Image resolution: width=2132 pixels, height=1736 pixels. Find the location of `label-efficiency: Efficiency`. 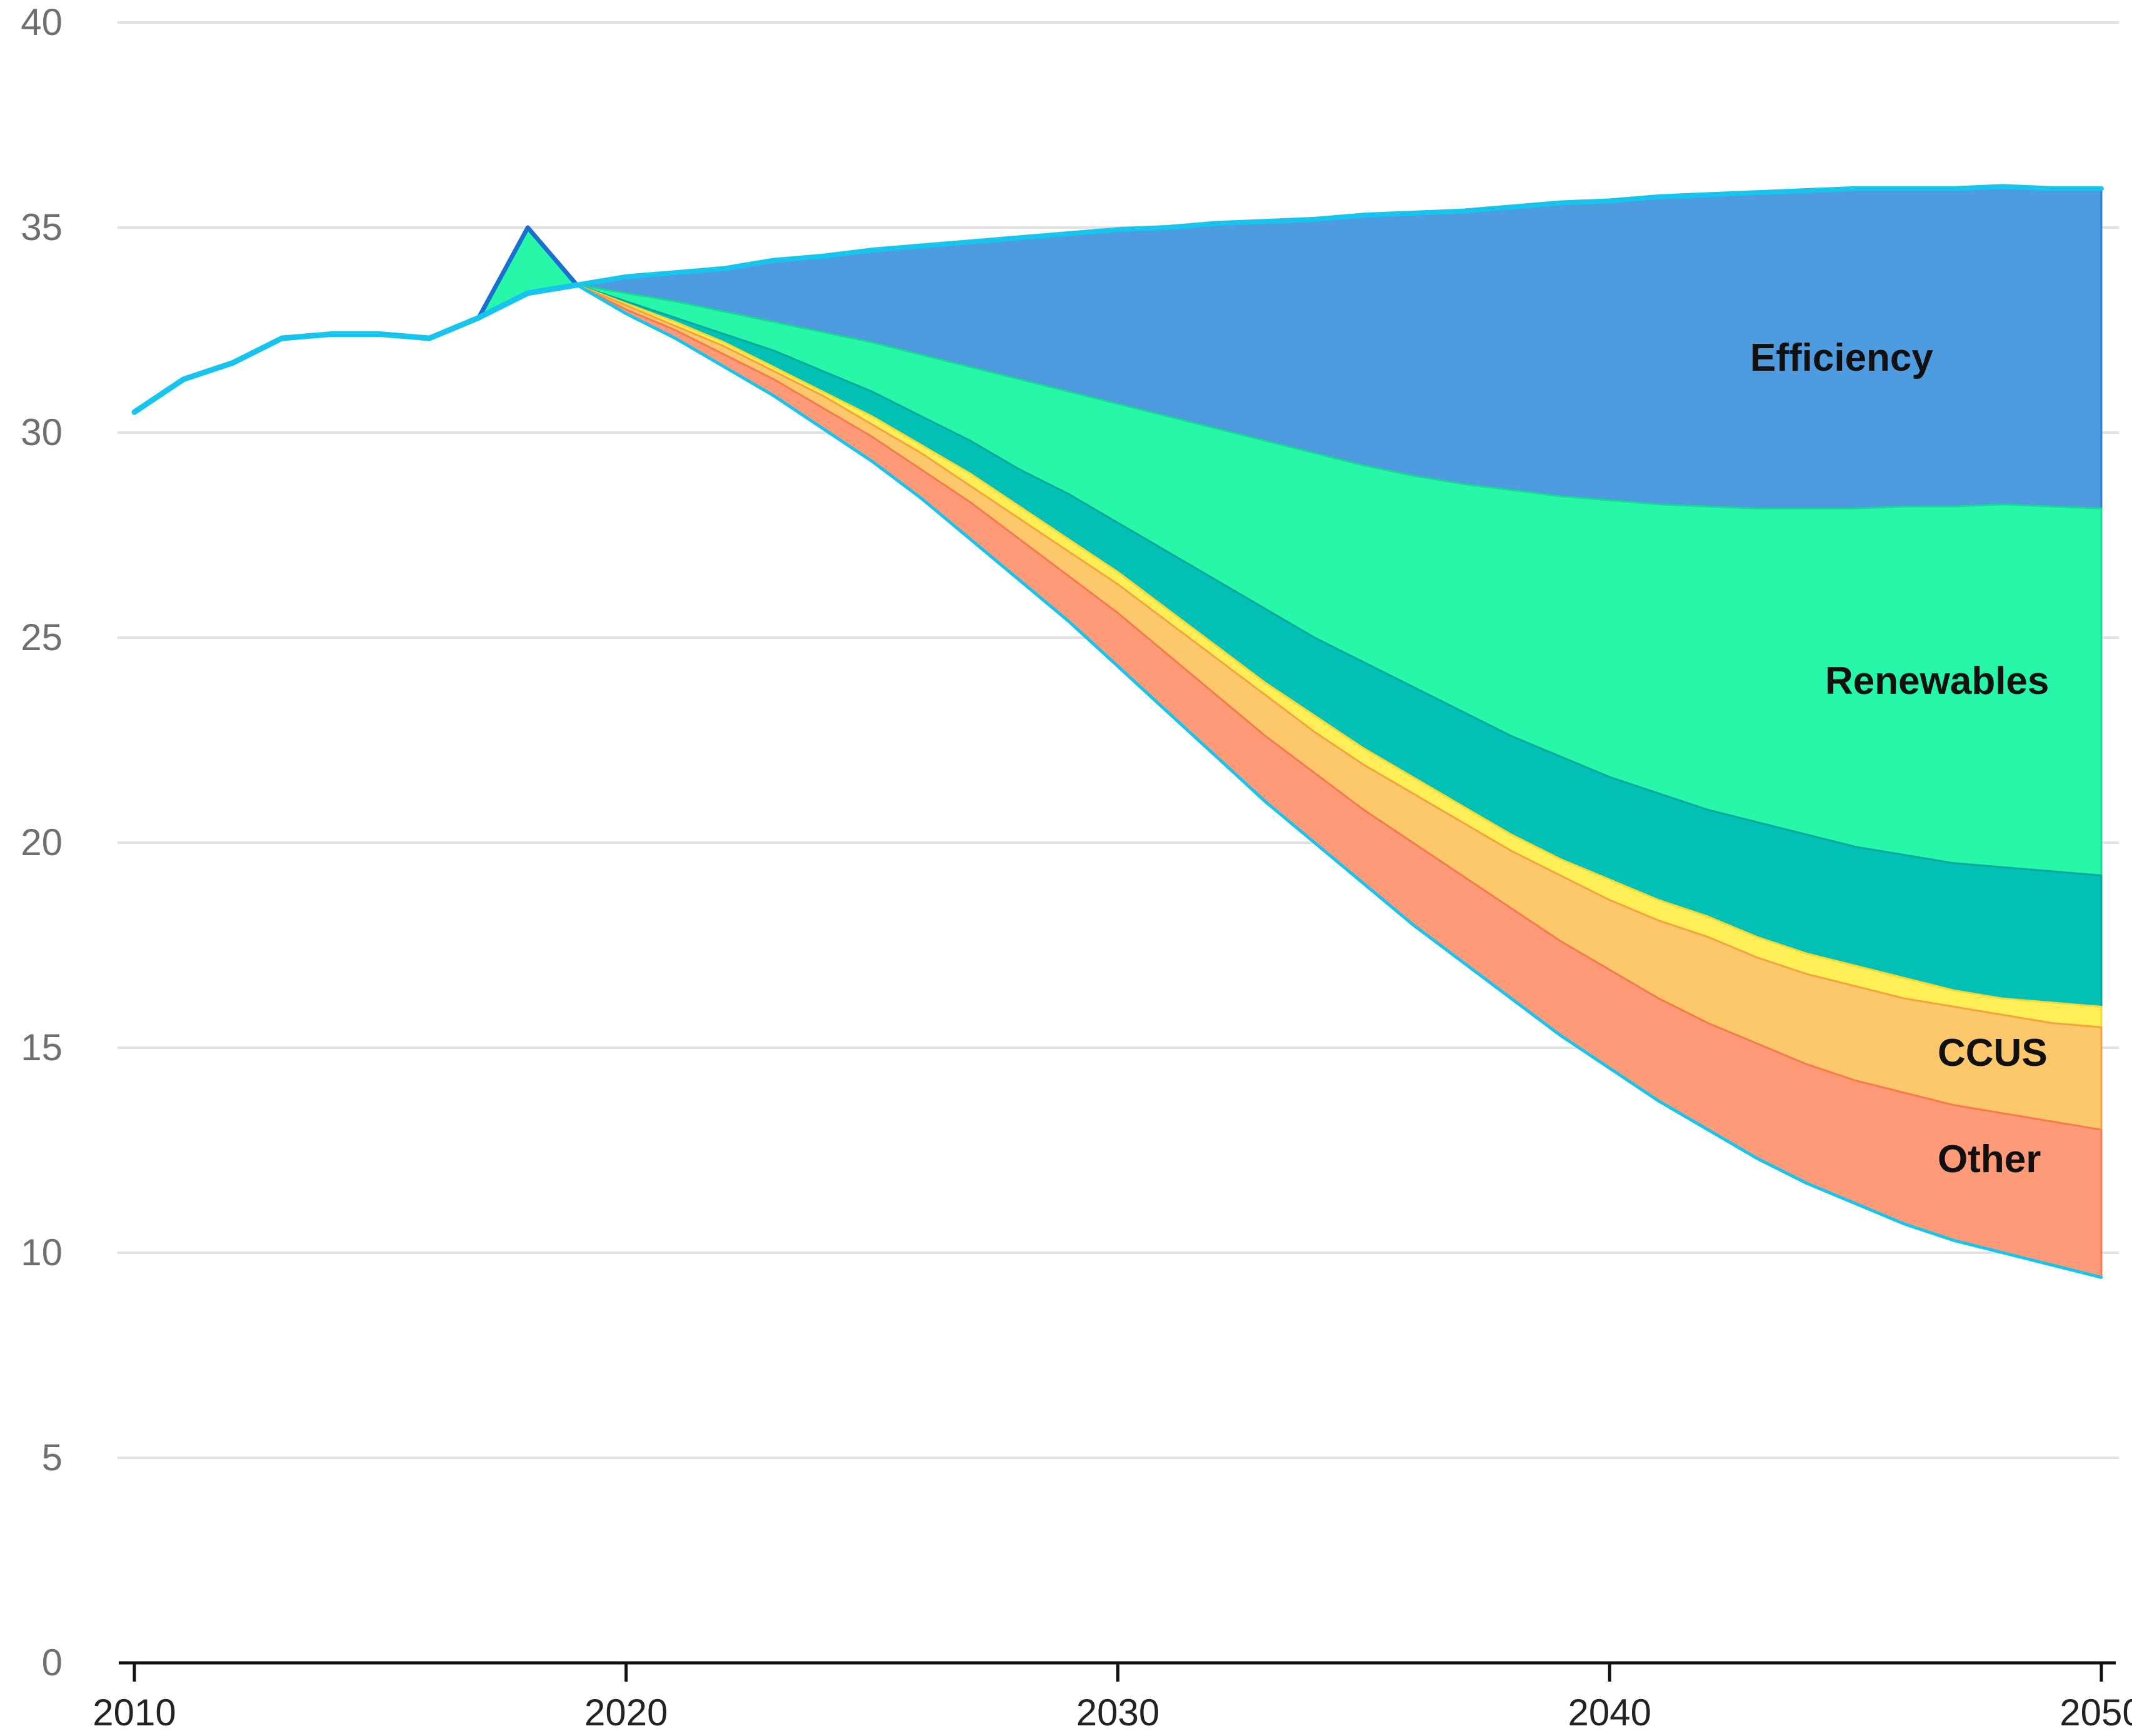

label-efficiency: Efficiency is located at coordinates (1842, 358).